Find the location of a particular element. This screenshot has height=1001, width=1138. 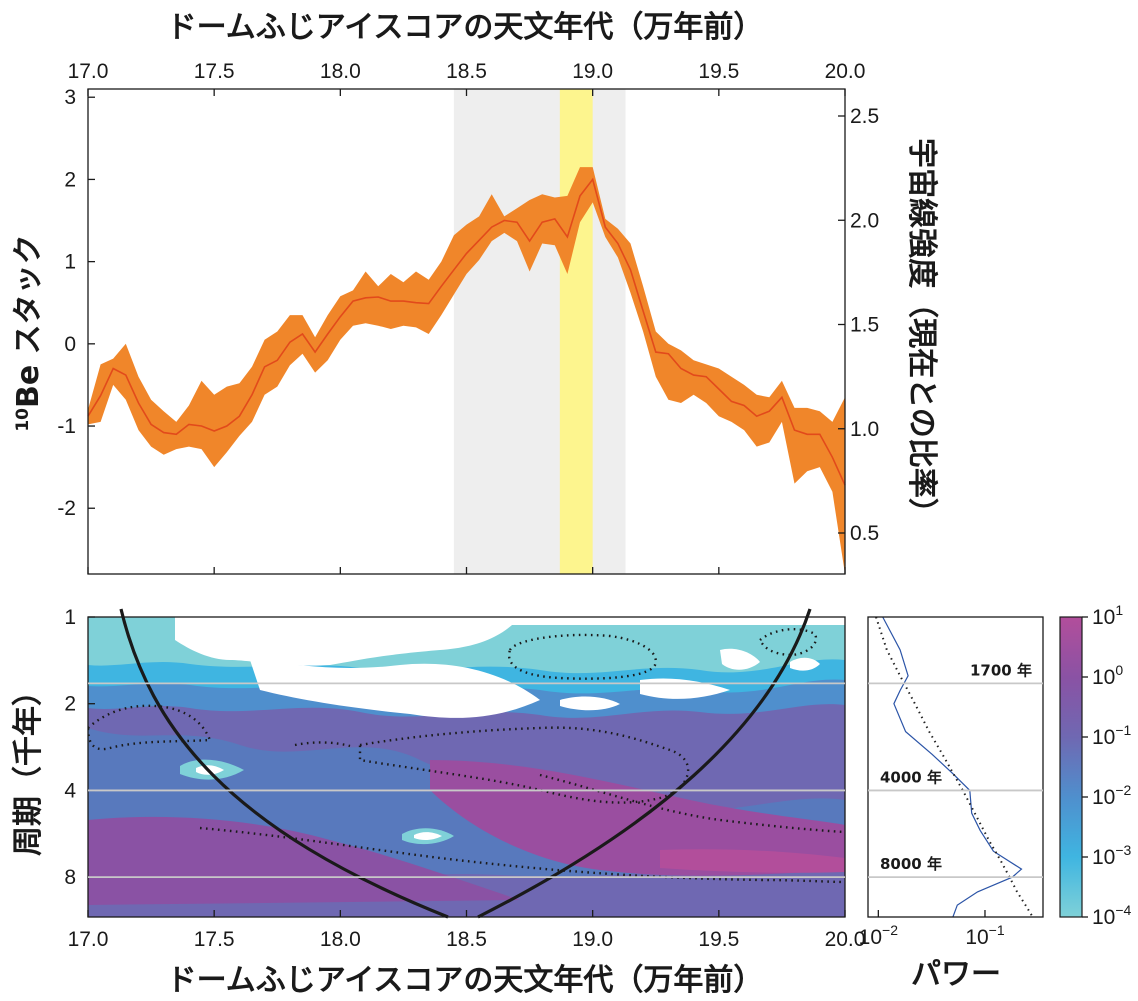

colorbar-tick-label: 10⁻⁴ is located at coordinates (1112, 915).